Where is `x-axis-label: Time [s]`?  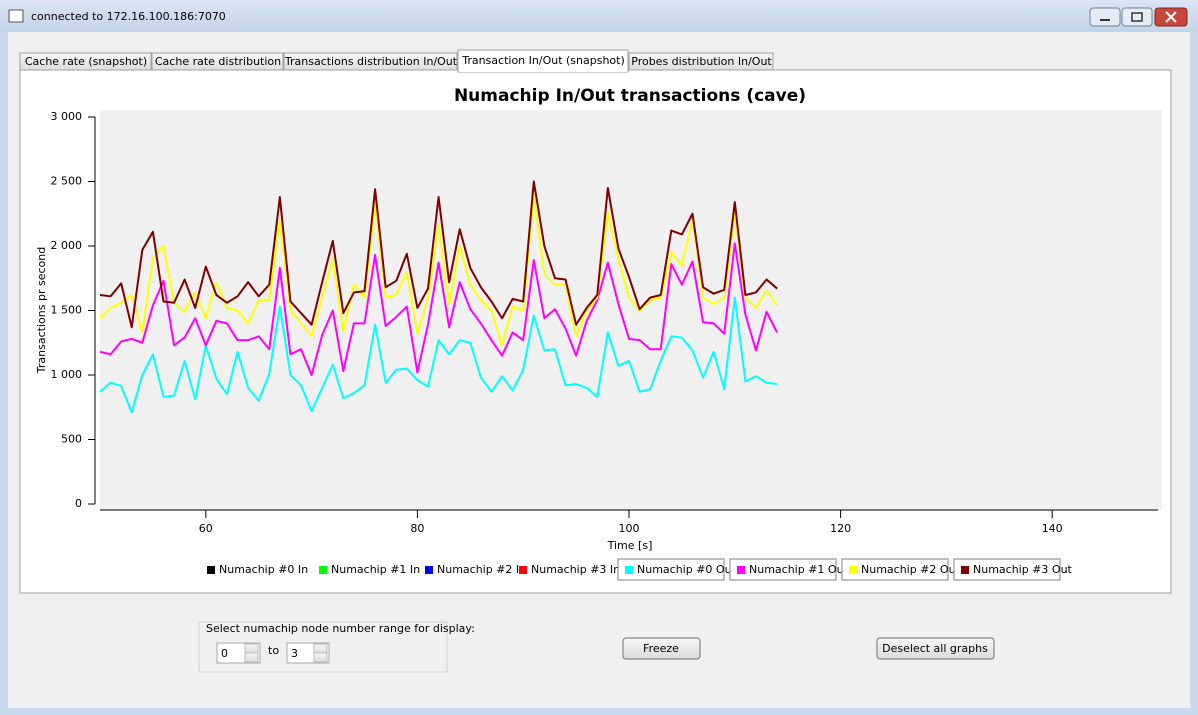
x-axis-label: Time [s] is located at coordinates (630, 545).